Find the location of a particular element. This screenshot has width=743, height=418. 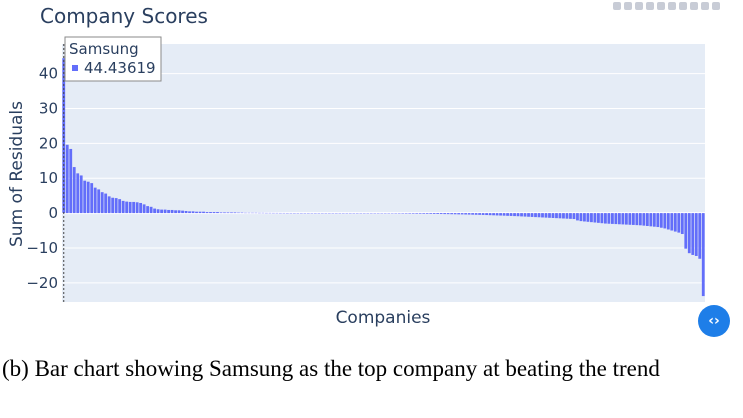

chart-toolbar is located at coordinates (677, 8).